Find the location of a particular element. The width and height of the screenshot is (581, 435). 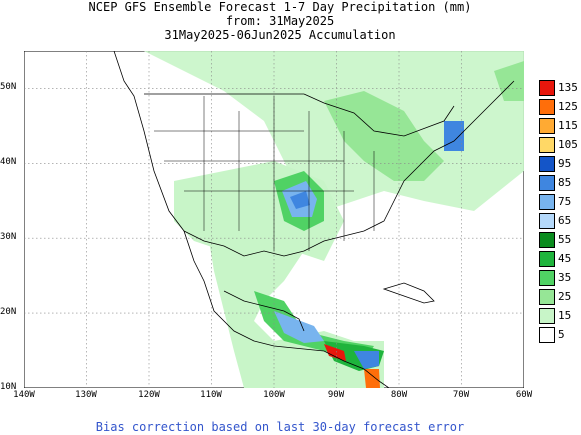

legend-label: 55 is located at coordinates (565, 239).